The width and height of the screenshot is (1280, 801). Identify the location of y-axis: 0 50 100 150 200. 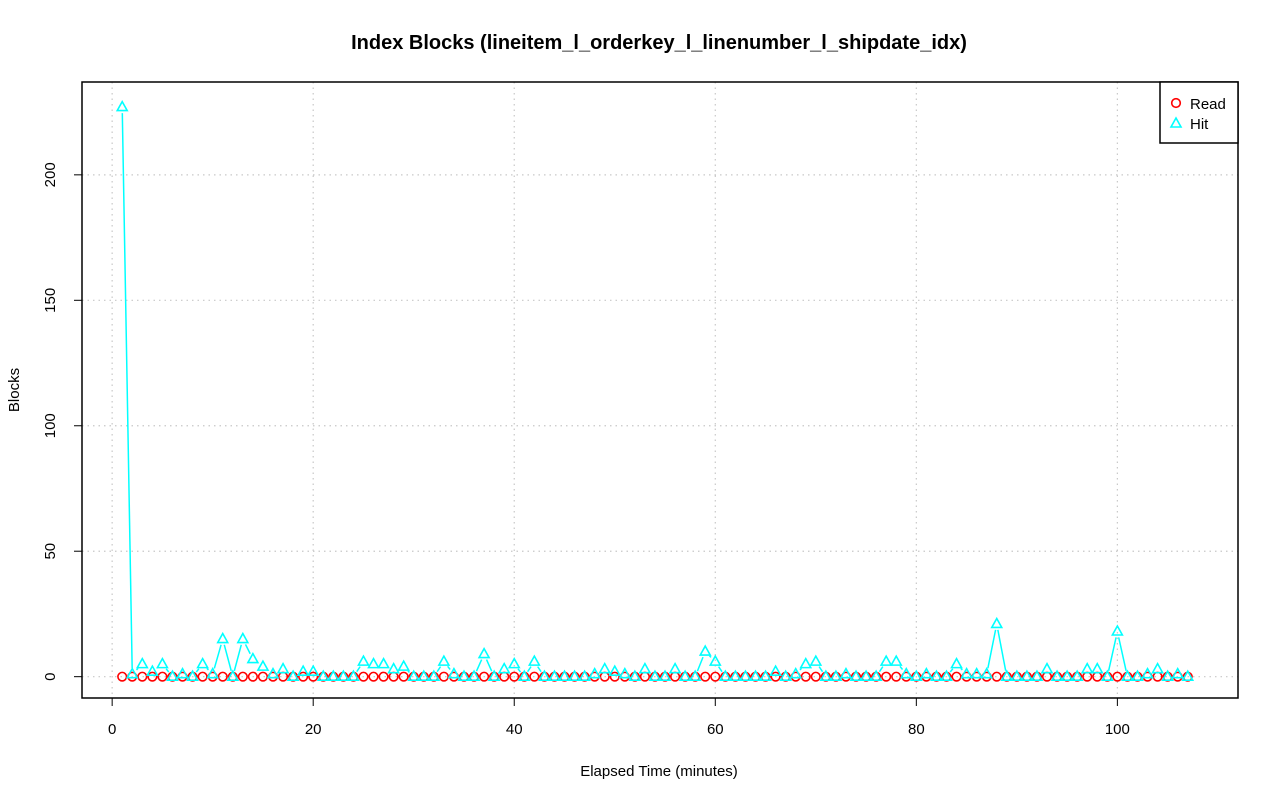
(62, 421).